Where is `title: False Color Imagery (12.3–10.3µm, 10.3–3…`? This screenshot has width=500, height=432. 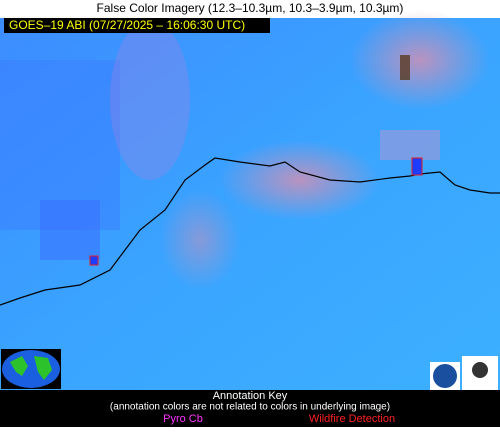 title: False Color Imagery (12.3–10.3µm, 10.3–3… is located at coordinates (250, 8).